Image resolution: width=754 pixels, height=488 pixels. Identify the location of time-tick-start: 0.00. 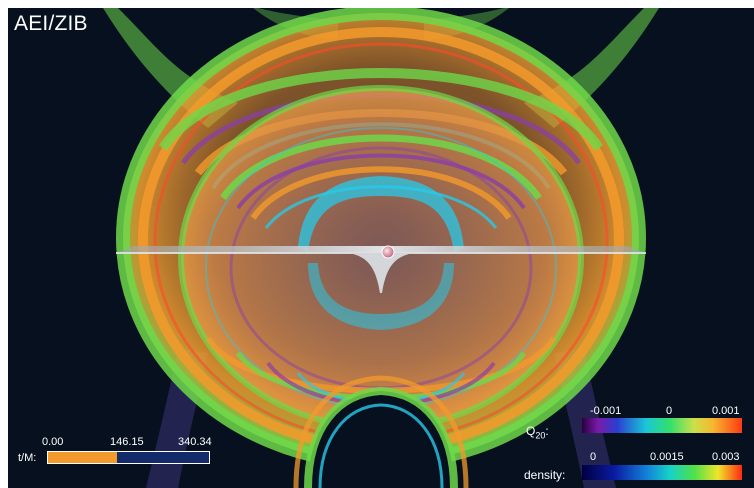
(53, 442).